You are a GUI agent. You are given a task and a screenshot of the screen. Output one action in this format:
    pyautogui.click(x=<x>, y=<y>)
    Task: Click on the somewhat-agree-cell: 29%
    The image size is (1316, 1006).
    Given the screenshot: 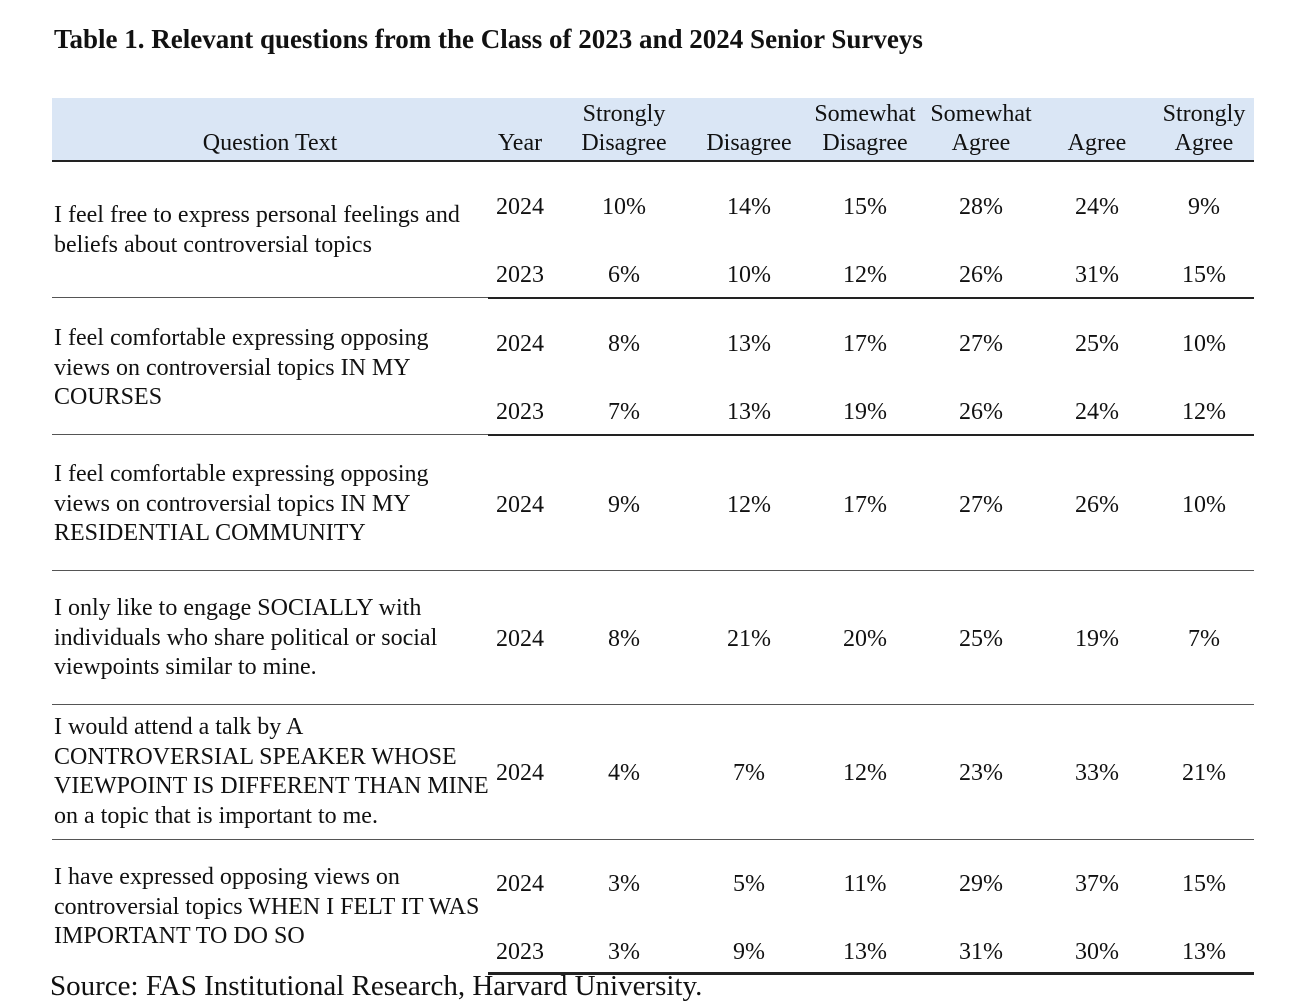 What is the action you would take?
    pyautogui.click(x=981, y=884)
    